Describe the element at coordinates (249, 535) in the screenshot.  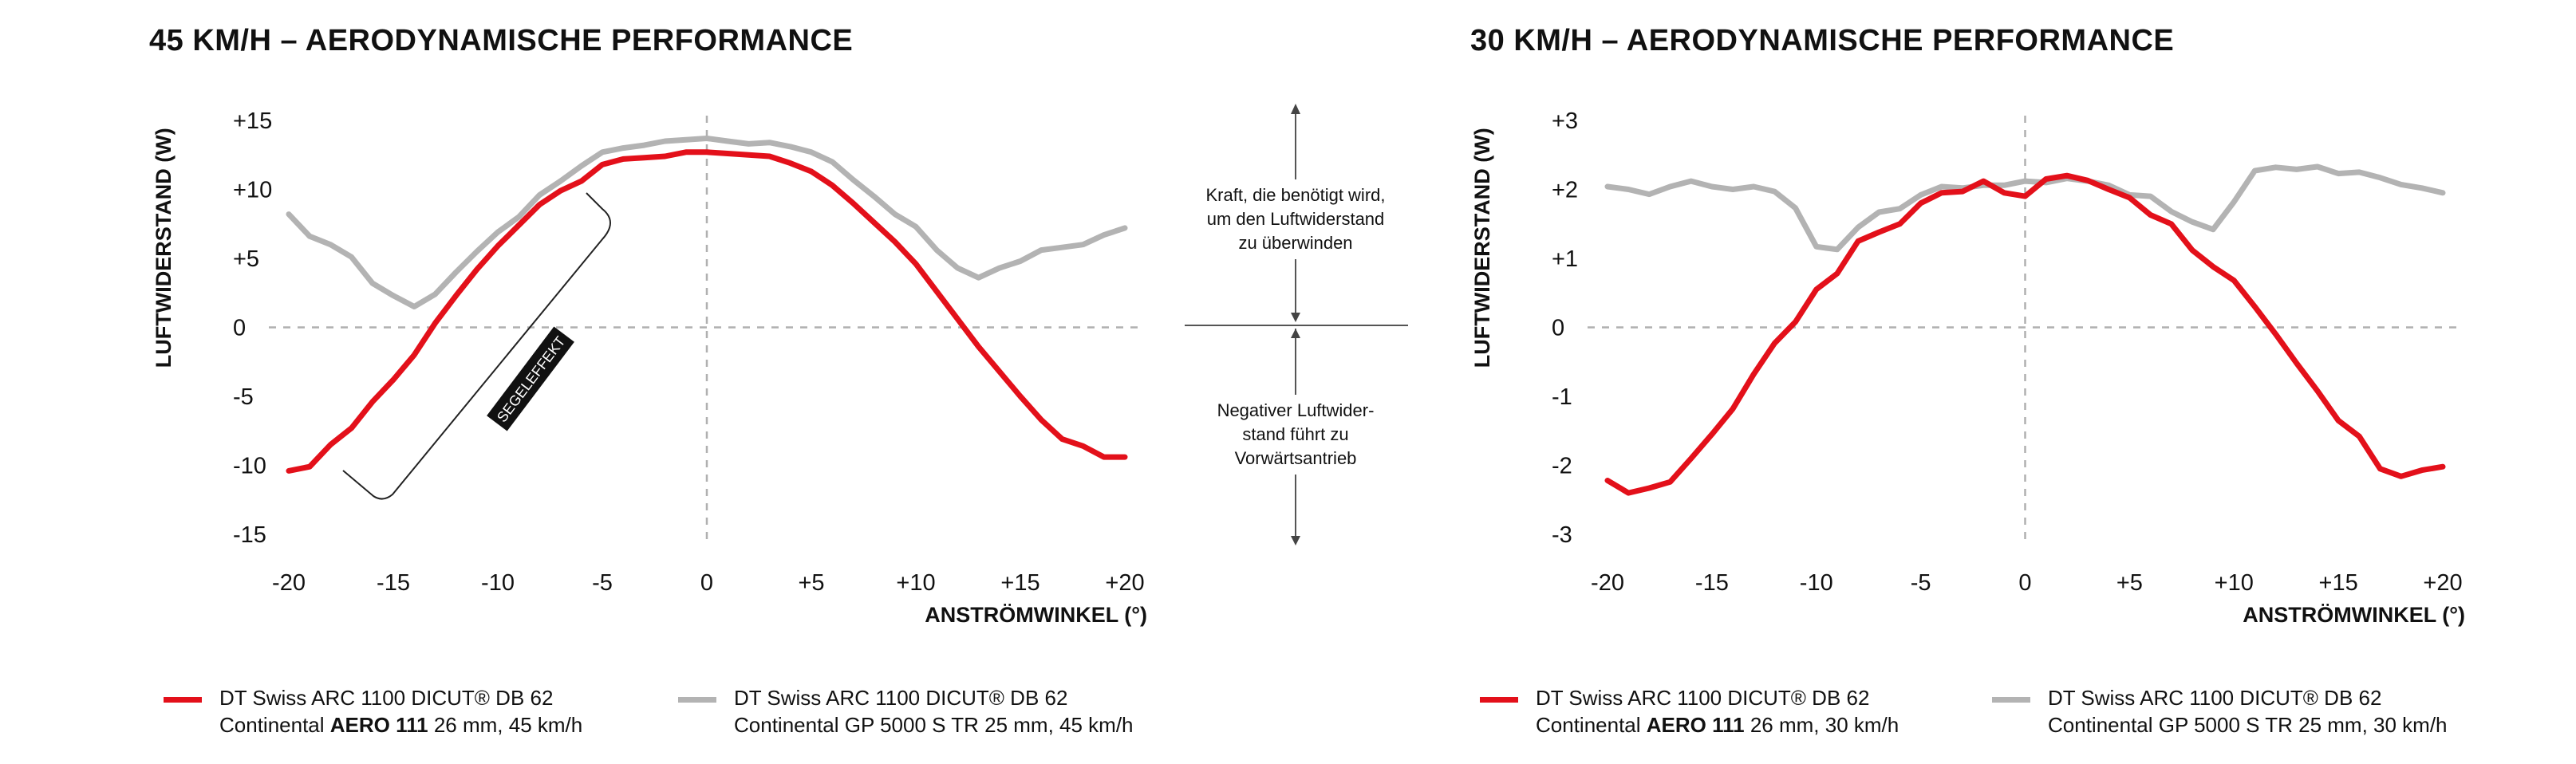
I see `y-tick-label: -15` at that location.